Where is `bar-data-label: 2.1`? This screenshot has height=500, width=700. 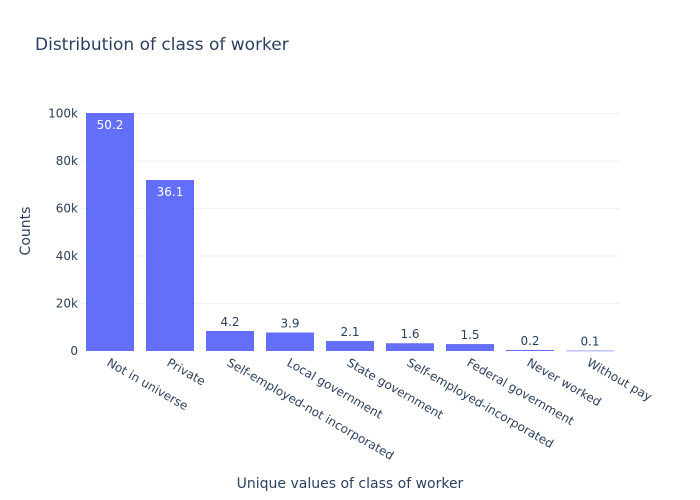 bar-data-label: 2.1 is located at coordinates (349, 332).